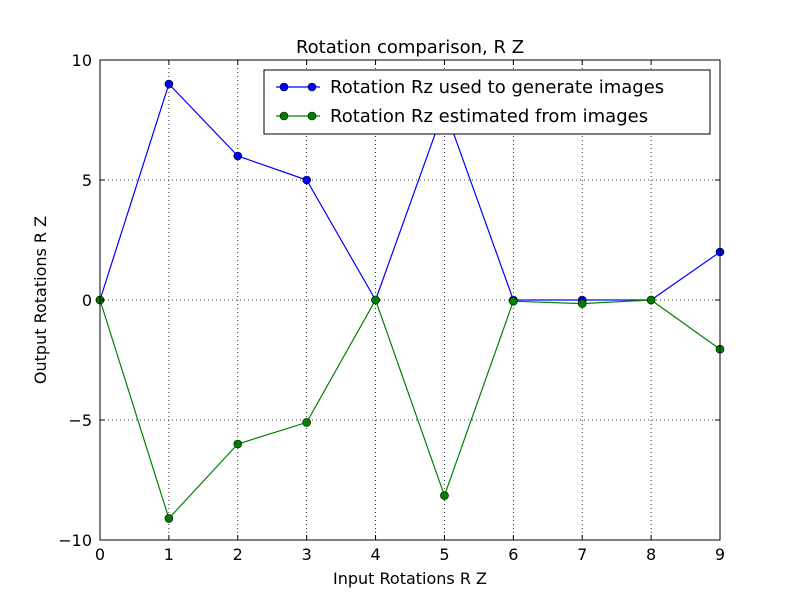 The height and width of the screenshot is (600, 800). Describe the element at coordinates (75, 540) in the screenshot. I see `y-tick-label: −10` at that location.